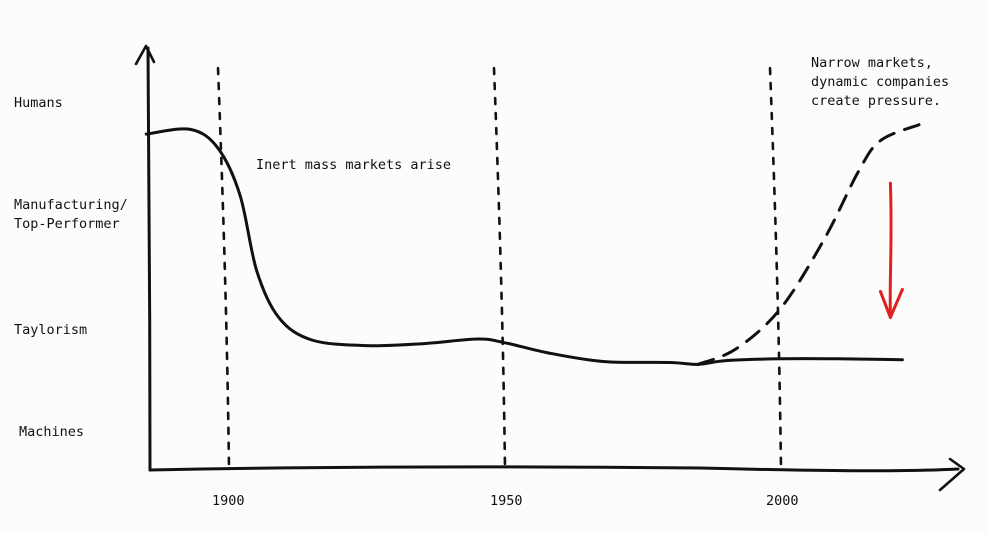  I want to click on marker-line-1950, so click(499, 268).